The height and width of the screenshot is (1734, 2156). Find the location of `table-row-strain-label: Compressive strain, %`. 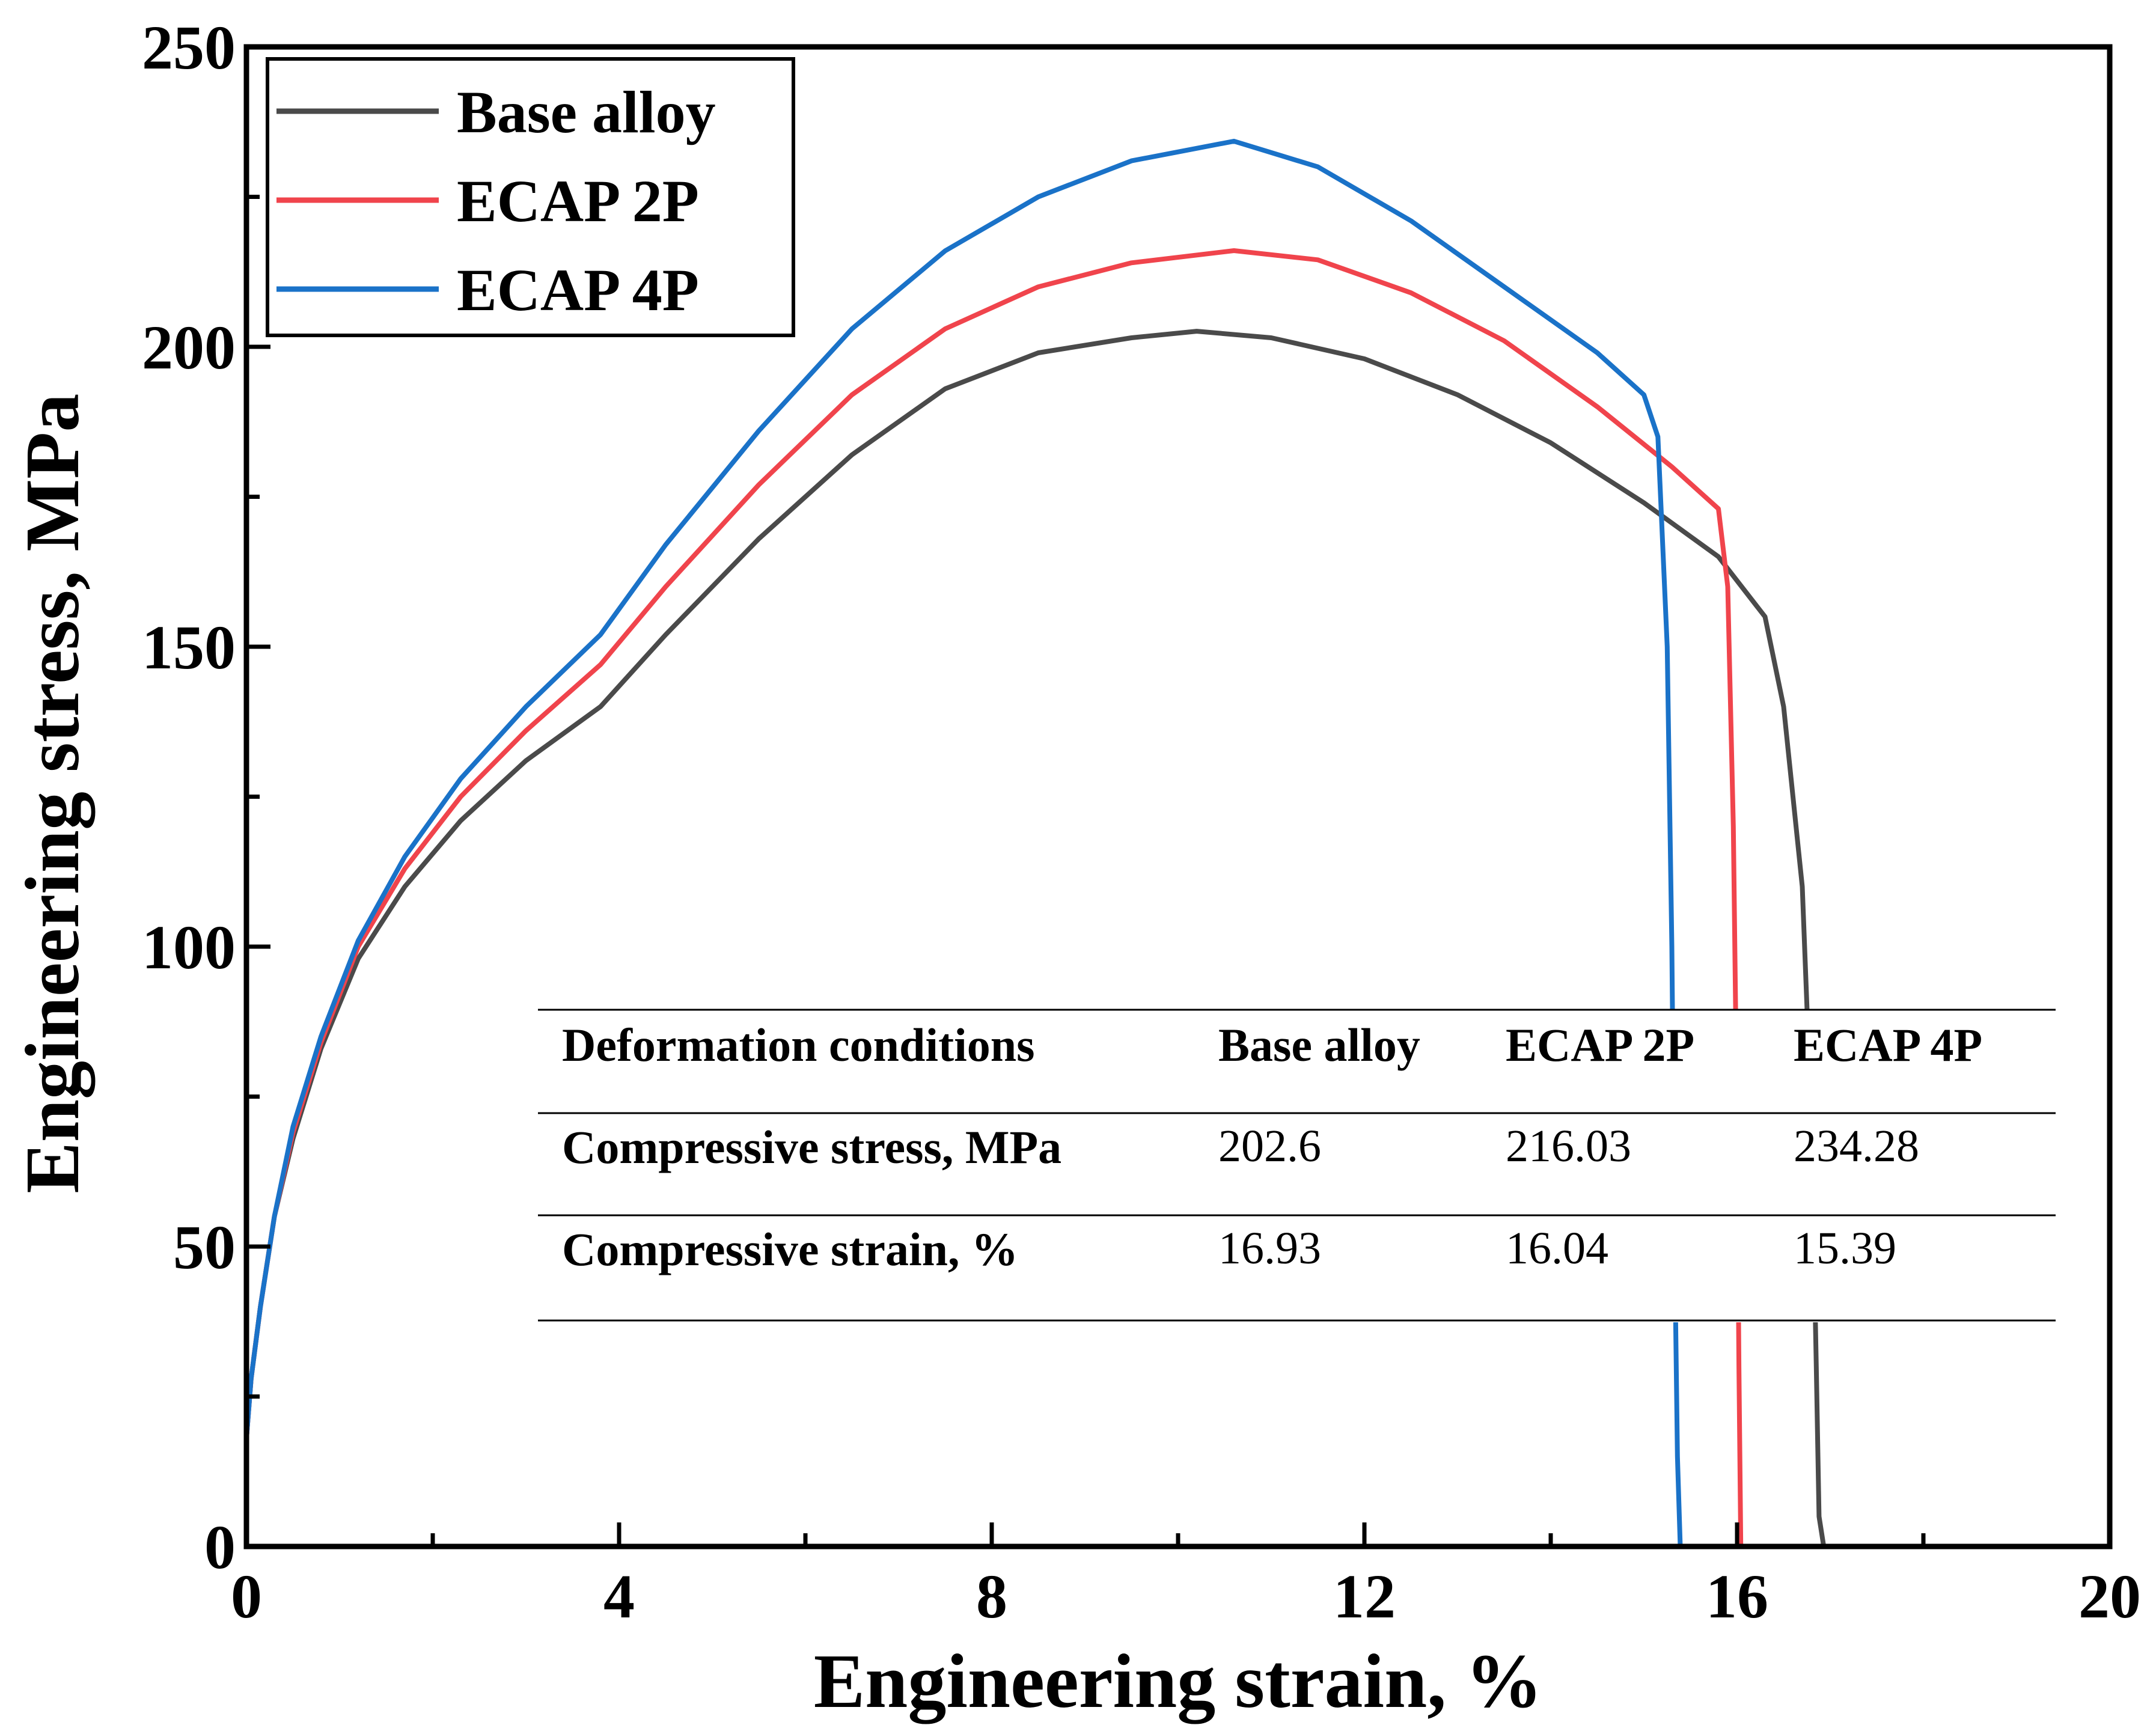

table-row-strain-label: Compressive strain, % is located at coordinates (790, 1249).